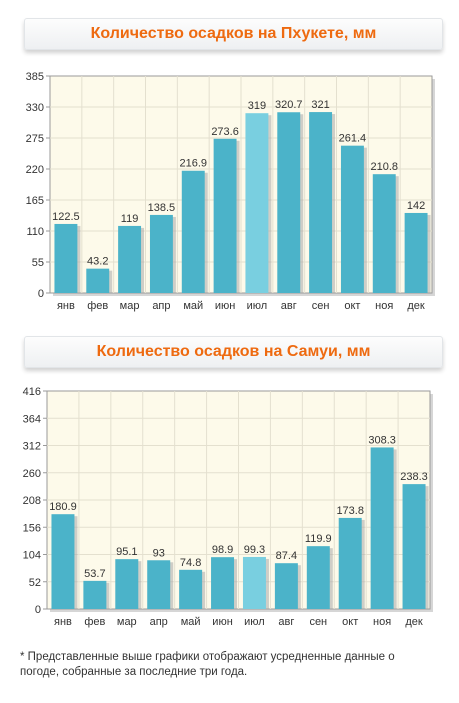  Describe the element at coordinates (162, 208) in the screenshot. I see `data-label: 138.5` at that location.